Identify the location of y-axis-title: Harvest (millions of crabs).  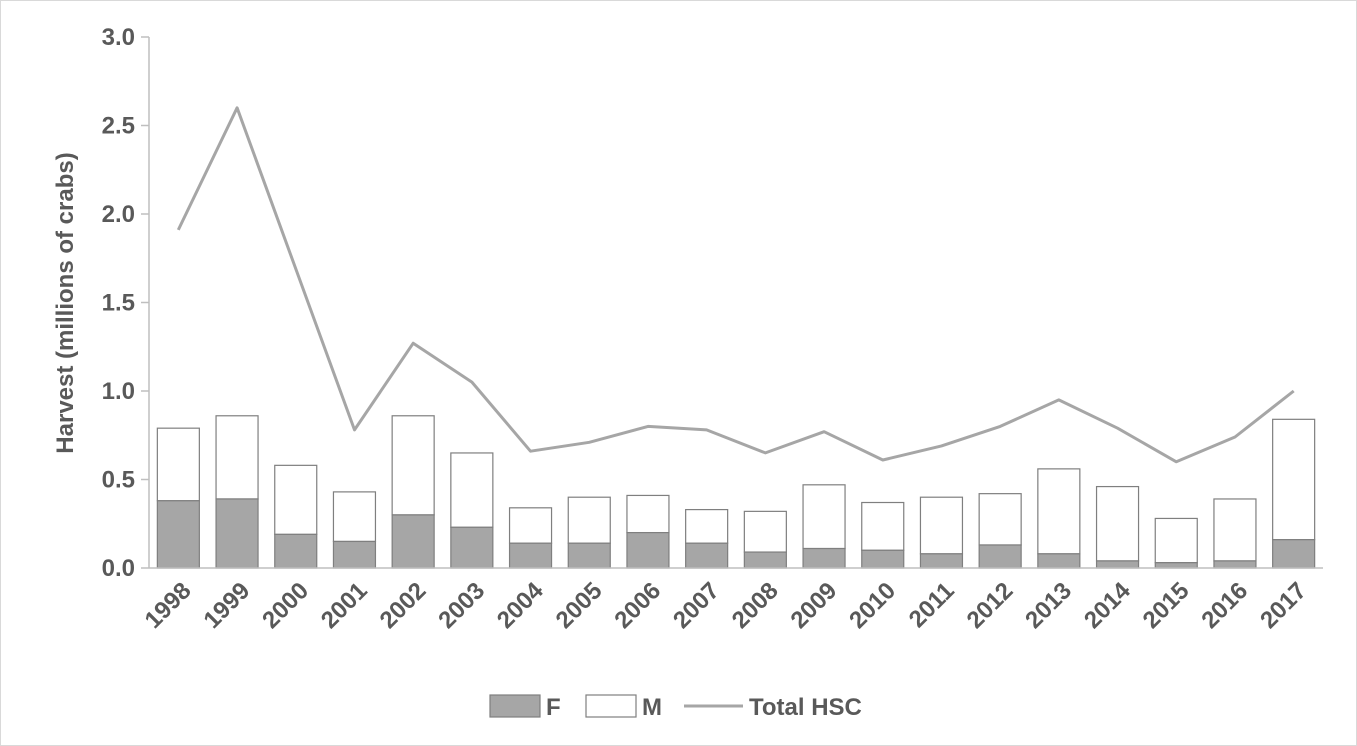
(65, 302).